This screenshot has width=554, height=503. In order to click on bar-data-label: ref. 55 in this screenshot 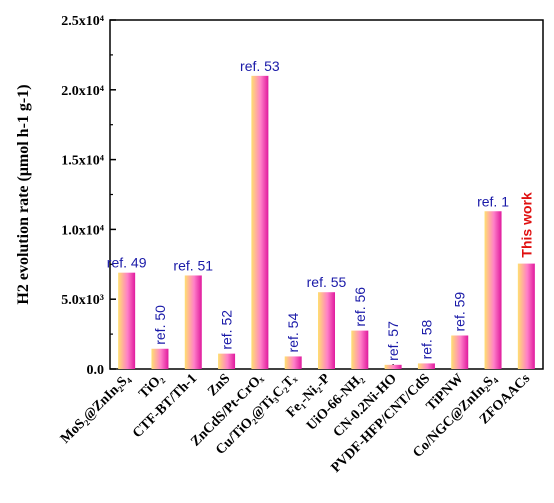, I will do `click(327, 282)`.